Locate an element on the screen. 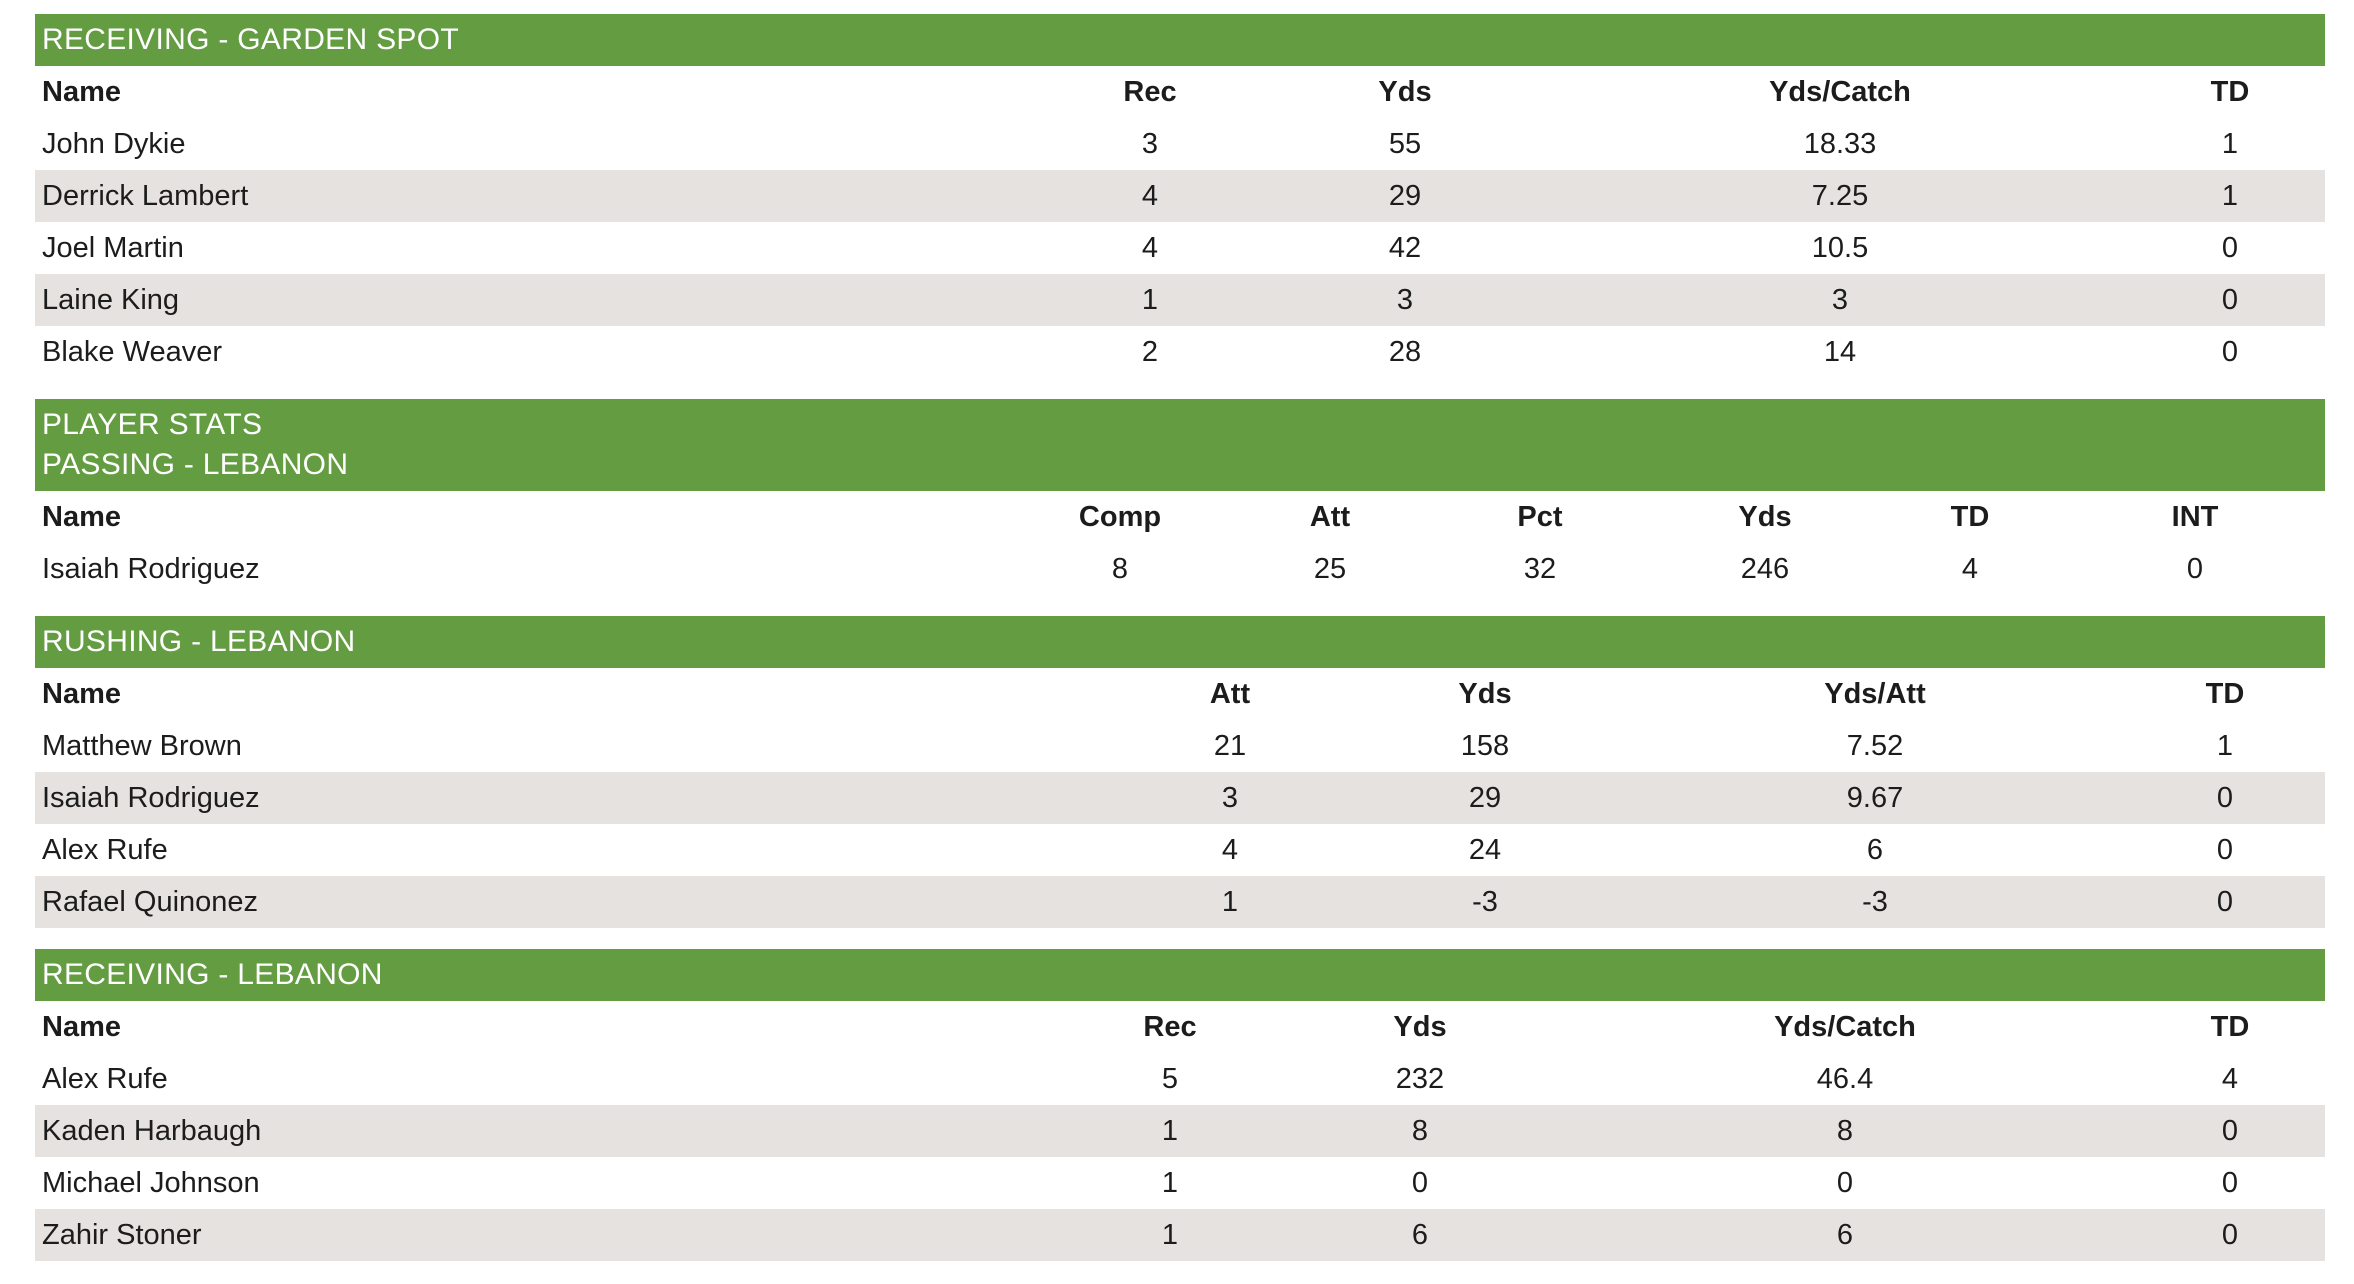 The width and height of the screenshot is (2354, 1284). table-row: Matthew Brown 21 158 7.52 1 is located at coordinates (1180, 746).